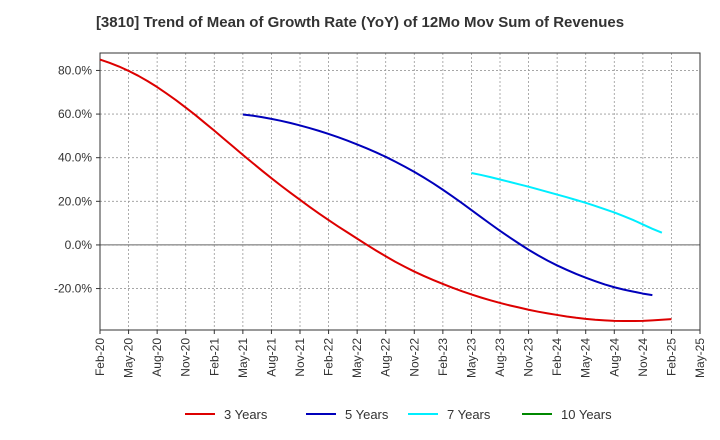 This screenshot has width=720, height=440. I want to click on y-tick-label: 20.0%, so click(75, 201).